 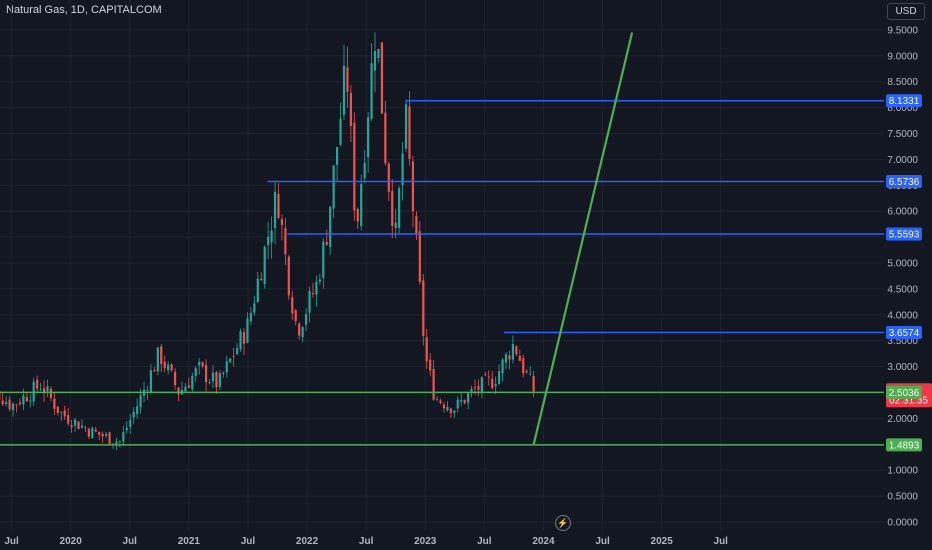 What do you see at coordinates (425, 541) in the screenshot?
I see `x-tick-label: 2023` at bounding box center [425, 541].